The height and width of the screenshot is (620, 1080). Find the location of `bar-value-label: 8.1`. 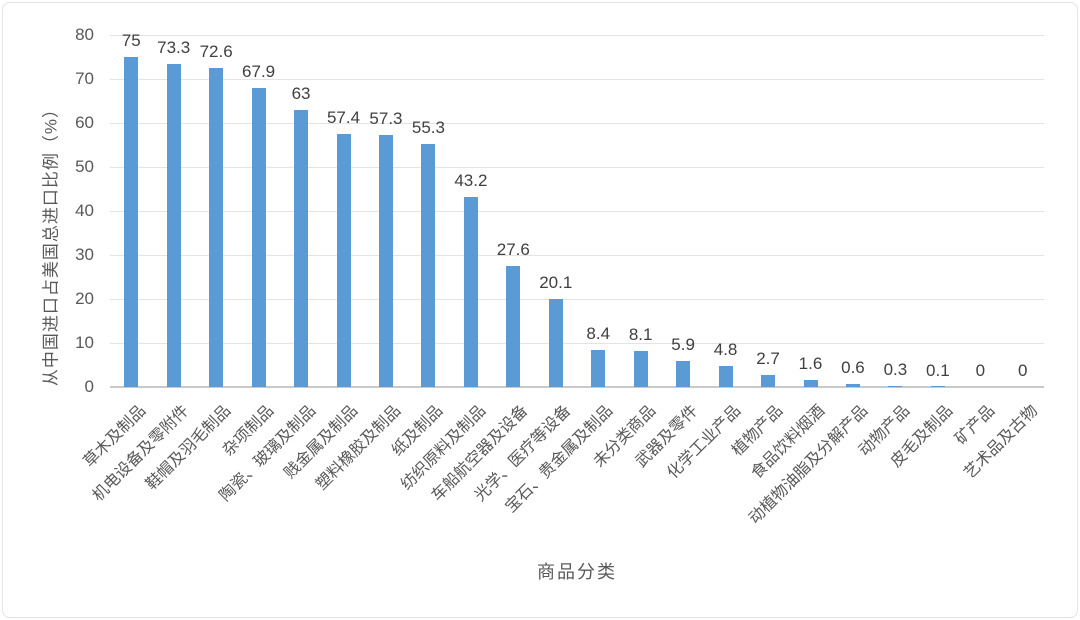

bar-value-label: 8.1 is located at coordinates (640, 335).